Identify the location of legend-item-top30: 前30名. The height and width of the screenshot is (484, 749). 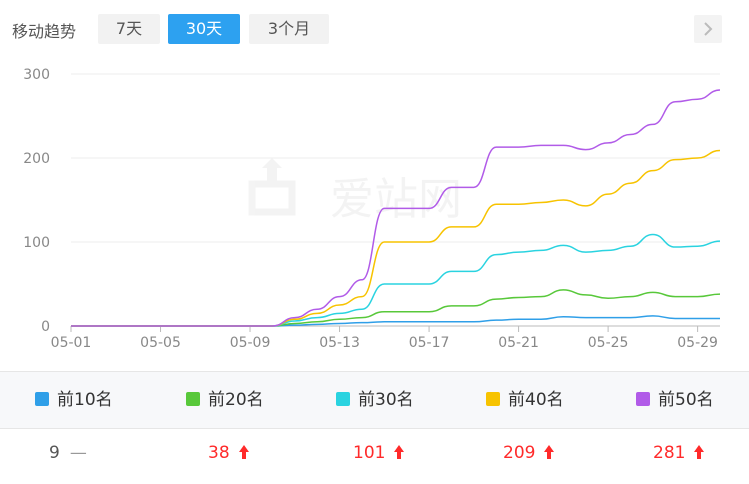
(375, 400).